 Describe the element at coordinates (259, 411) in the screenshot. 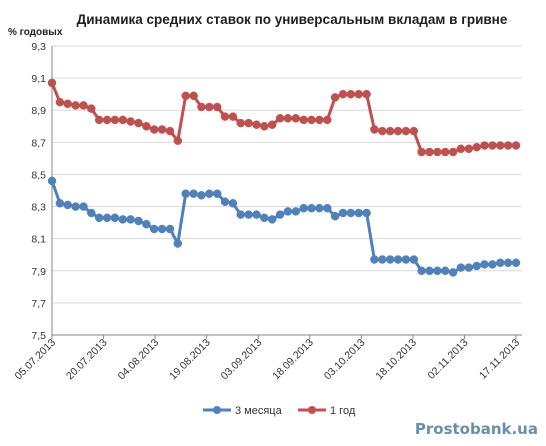

I see `legend-label: 3 месяца` at that location.